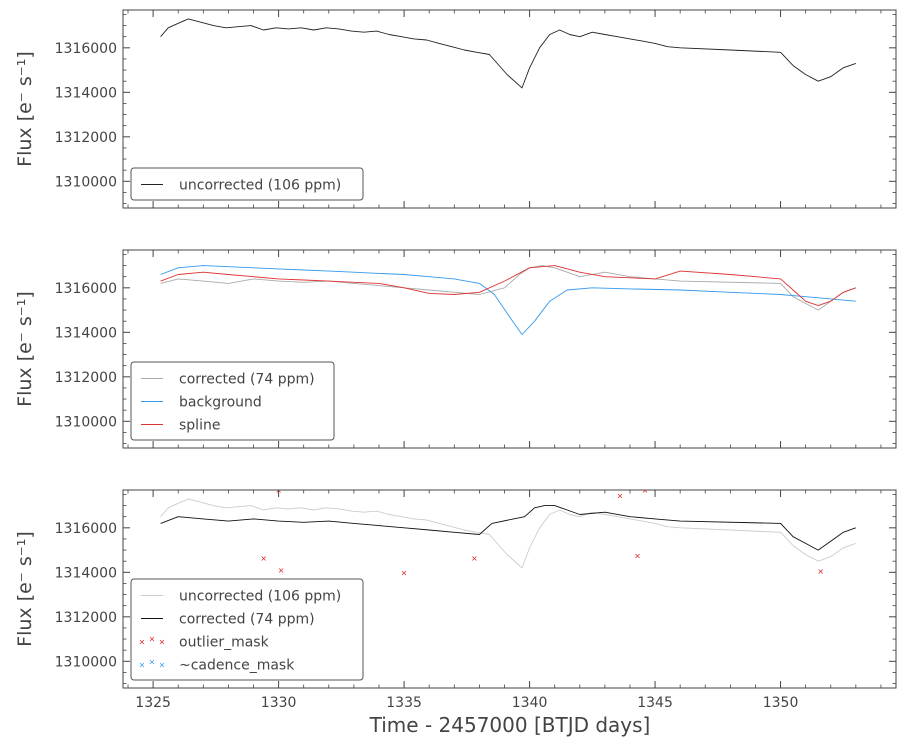  Describe the element at coordinates (199, 426) in the screenshot. I see `legend-label-spline: spline` at that location.